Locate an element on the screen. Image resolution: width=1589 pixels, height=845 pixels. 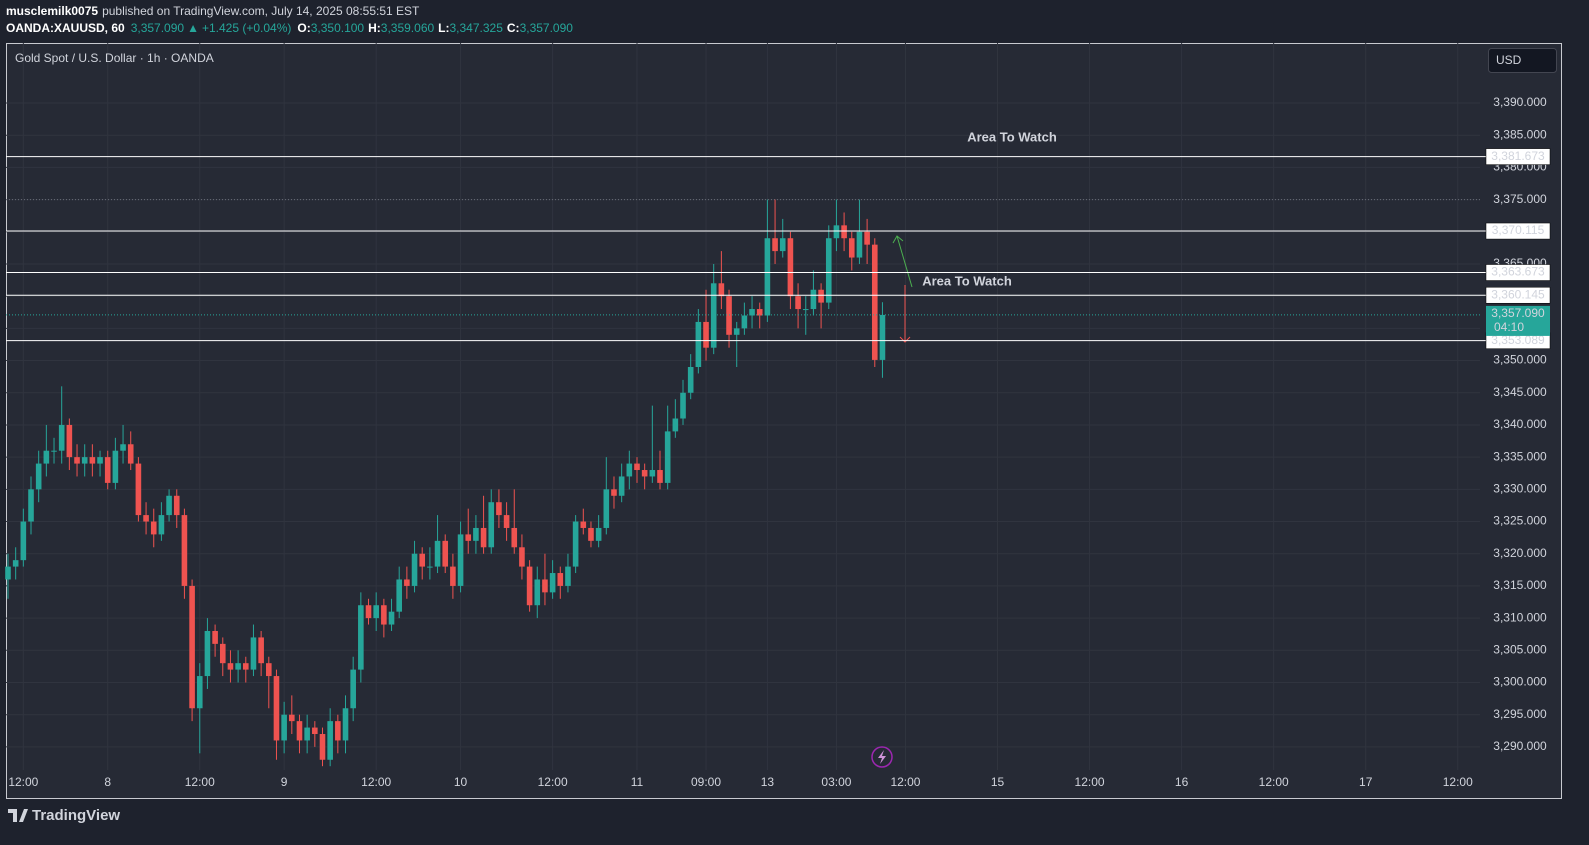
last-price-label: 3,357.090 is located at coordinates (1518, 313).